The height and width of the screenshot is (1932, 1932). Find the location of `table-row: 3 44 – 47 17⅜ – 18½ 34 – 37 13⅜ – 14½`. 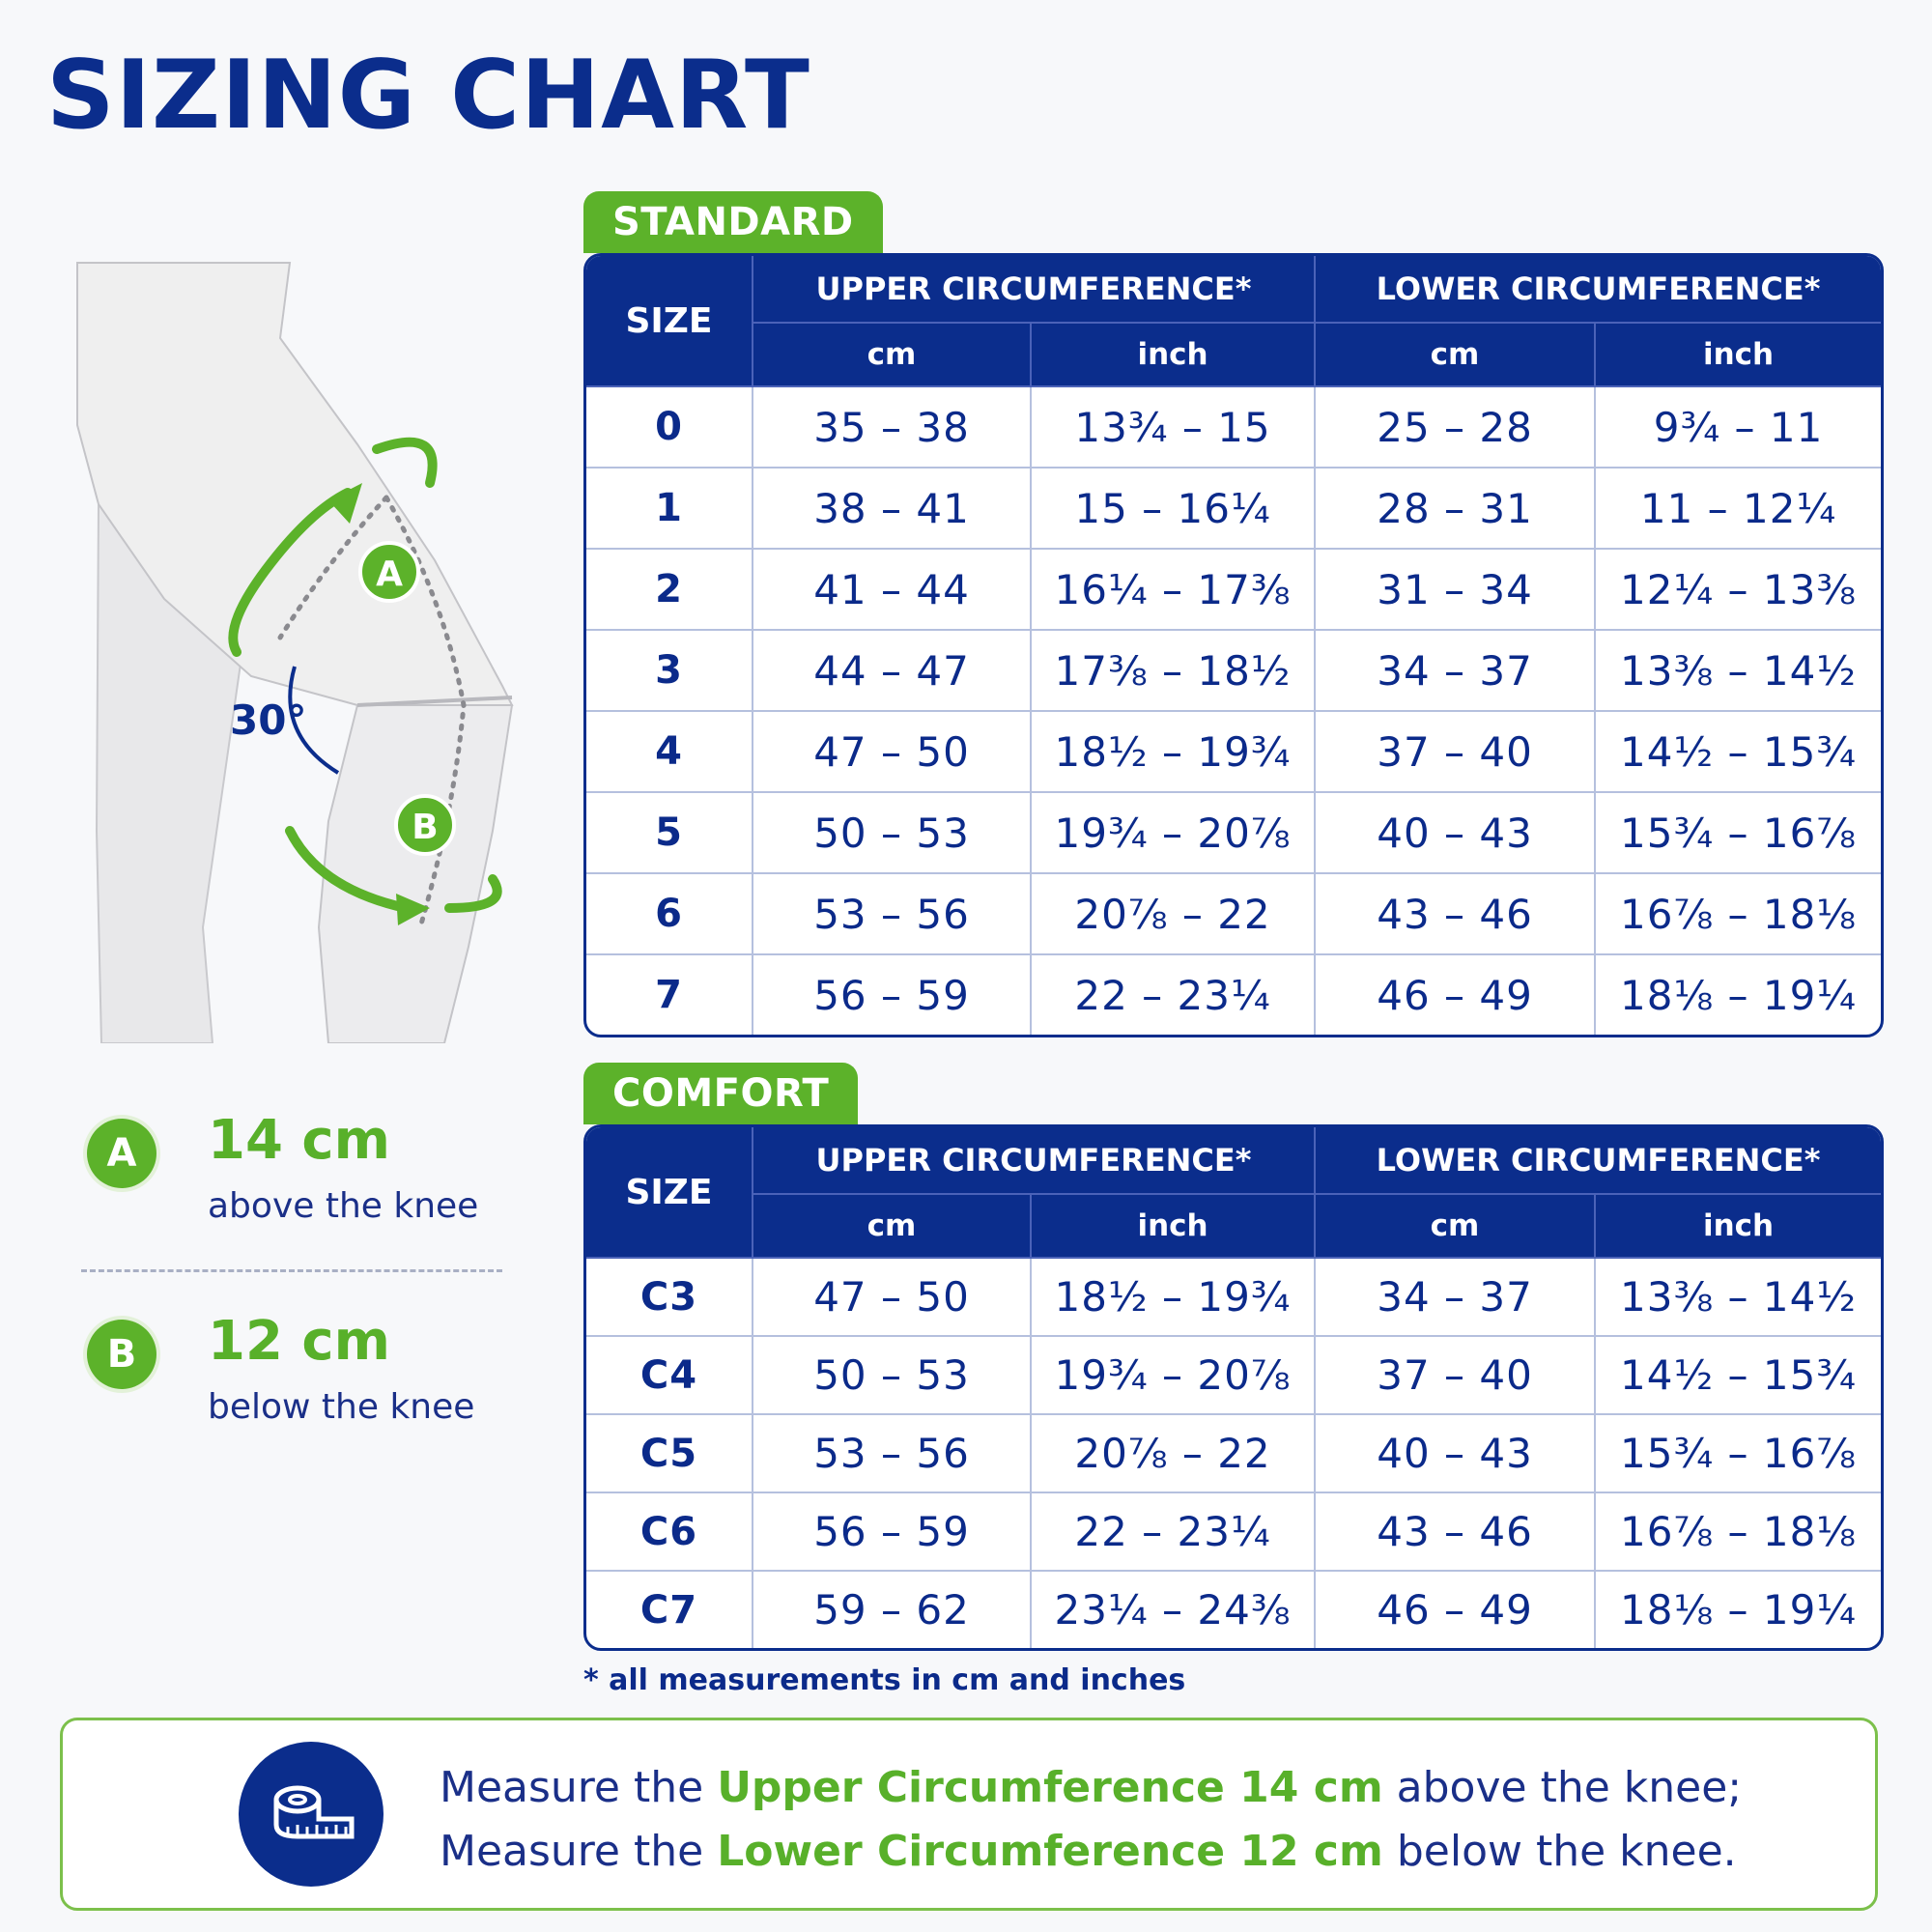

table-row: 3 44 – 47 17⅜ – 18½ 34 – 37 13⅜ – 14½ is located at coordinates (1233, 670).